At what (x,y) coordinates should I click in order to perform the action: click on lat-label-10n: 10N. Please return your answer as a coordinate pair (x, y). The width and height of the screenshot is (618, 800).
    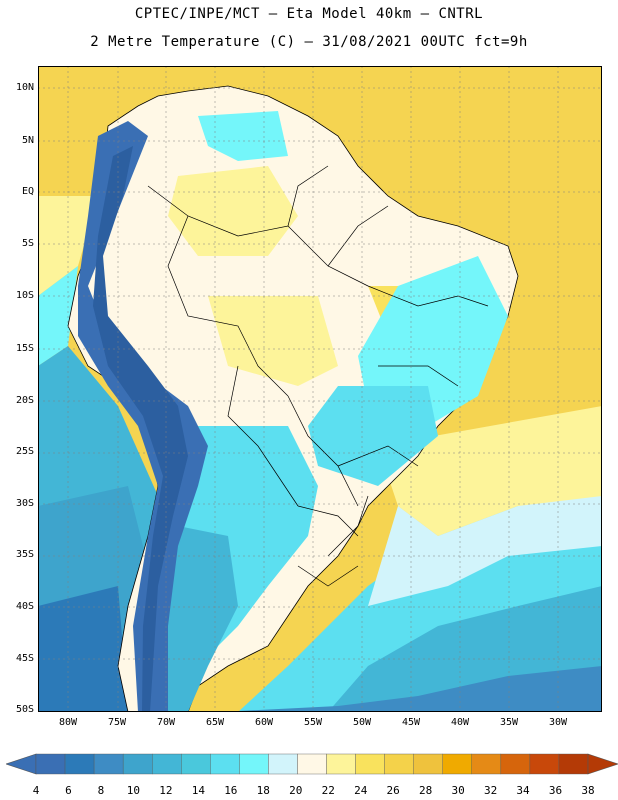
    Looking at the image, I should click on (24, 87).